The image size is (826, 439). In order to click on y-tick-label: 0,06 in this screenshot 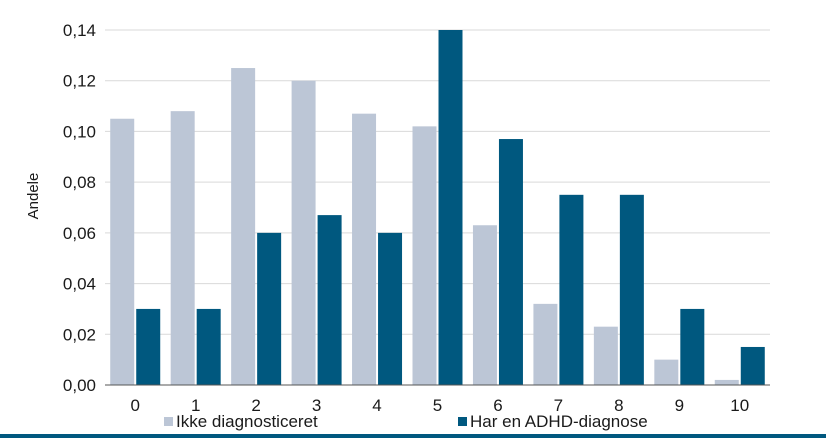, I will do `click(79, 233)`.